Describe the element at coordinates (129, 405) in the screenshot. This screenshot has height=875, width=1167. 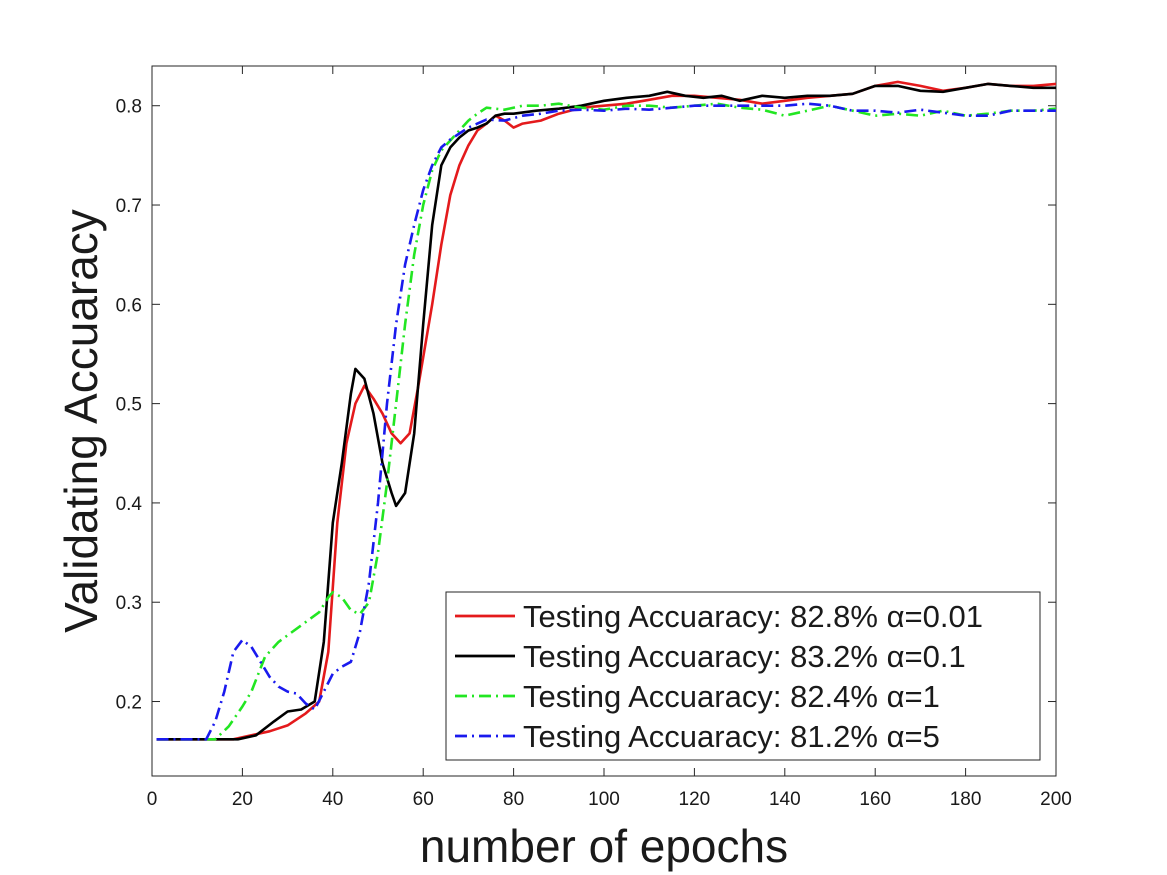
I see `y-tick-label: 0.5` at that location.